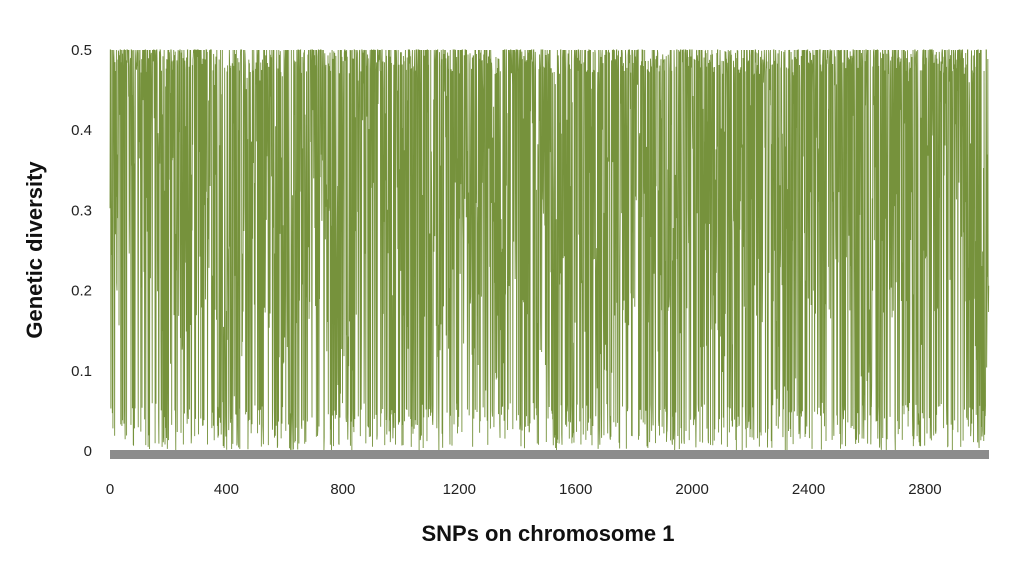  I want to click on x-tick-label: 2800, so click(924, 489).